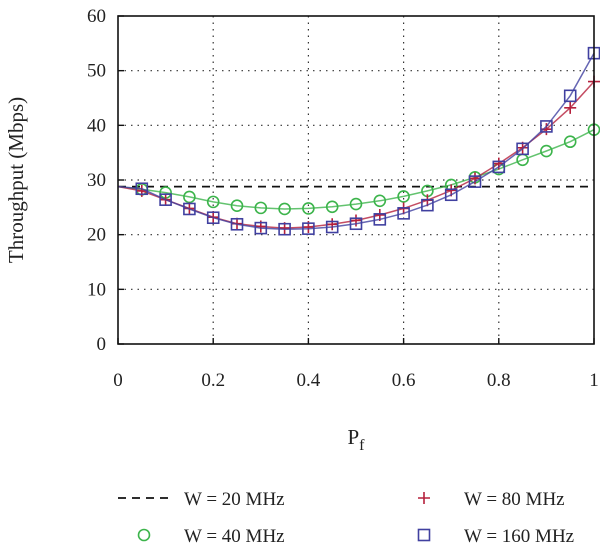 This screenshot has height=551, width=600. Describe the element at coordinates (362, 445) in the screenshot. I see `x-axis-title-subscript: f` at that location.